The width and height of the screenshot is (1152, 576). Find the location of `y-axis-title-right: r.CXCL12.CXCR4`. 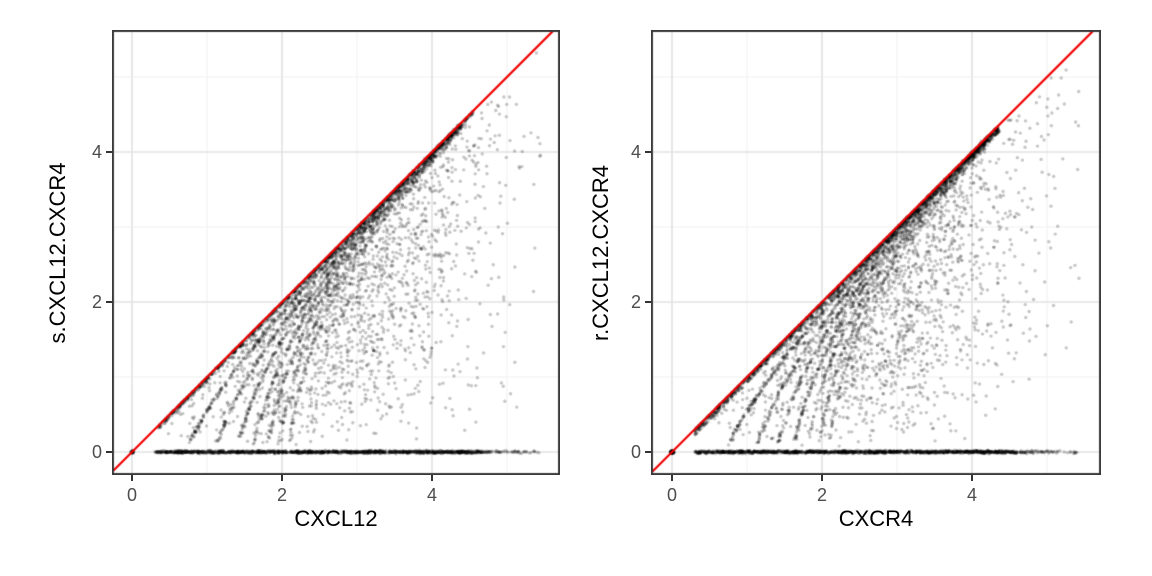

y-axis-title-right: r.CXCL12.CXCR4 is located at coordinates (600, 252).